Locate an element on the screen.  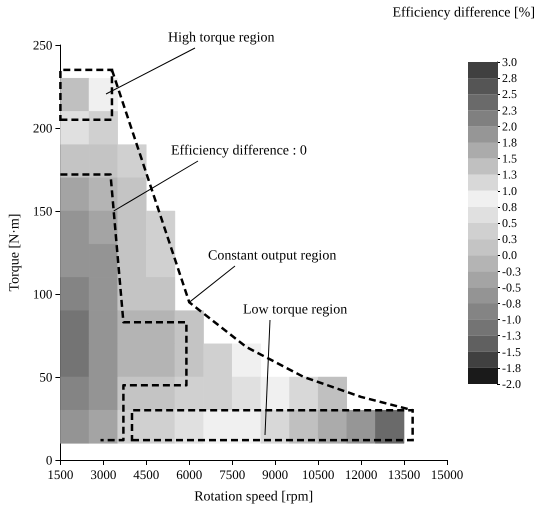
color-bar-label: 1.8 is located at coordinates (509, 143).